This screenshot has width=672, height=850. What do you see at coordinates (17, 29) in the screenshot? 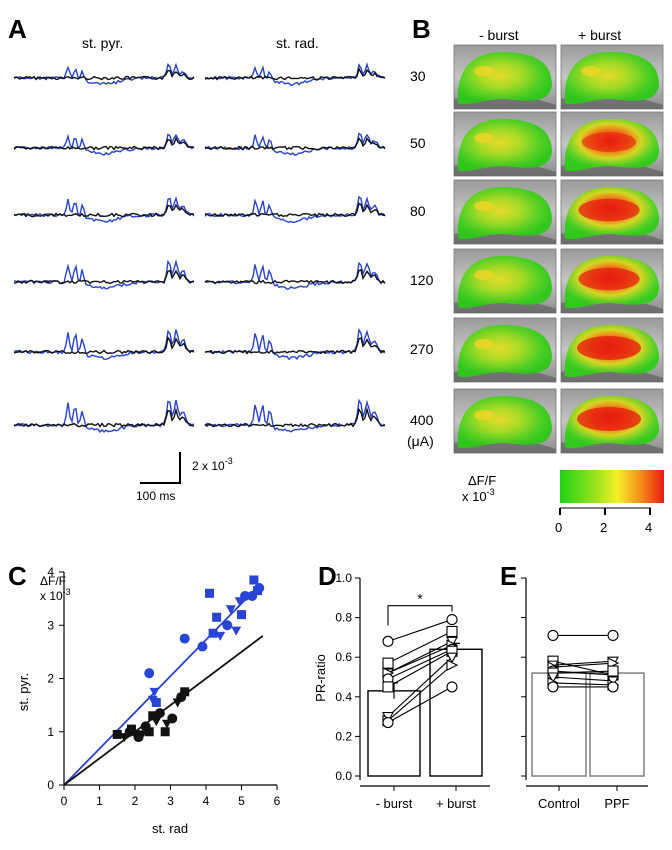
I see `panel-label-a: A` at bounding box center [17, 29].